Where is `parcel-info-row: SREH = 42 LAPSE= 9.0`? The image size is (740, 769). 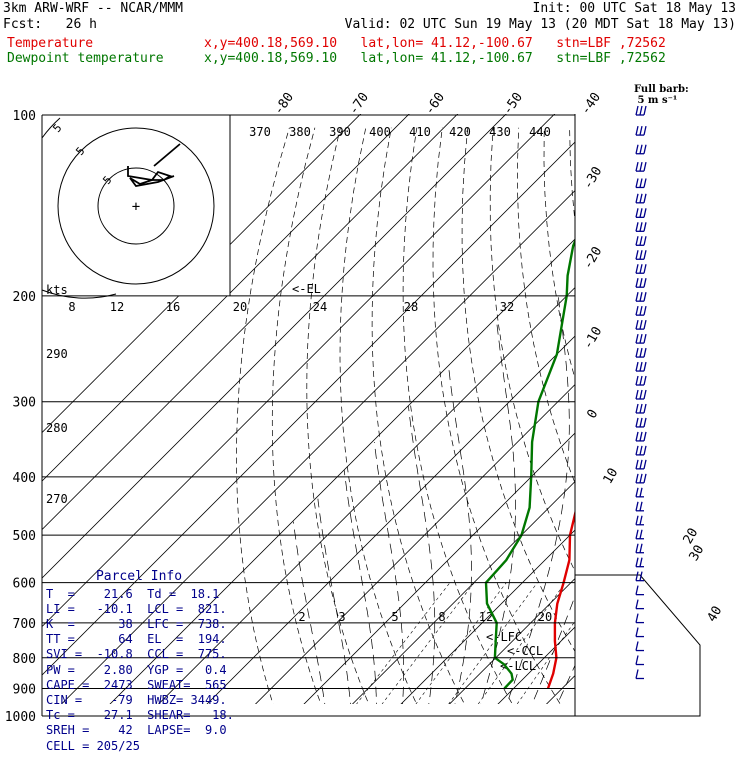
parcel-info-row: SREH = 42 LAPSE= 9.0 is located at coordinates (139, 730).